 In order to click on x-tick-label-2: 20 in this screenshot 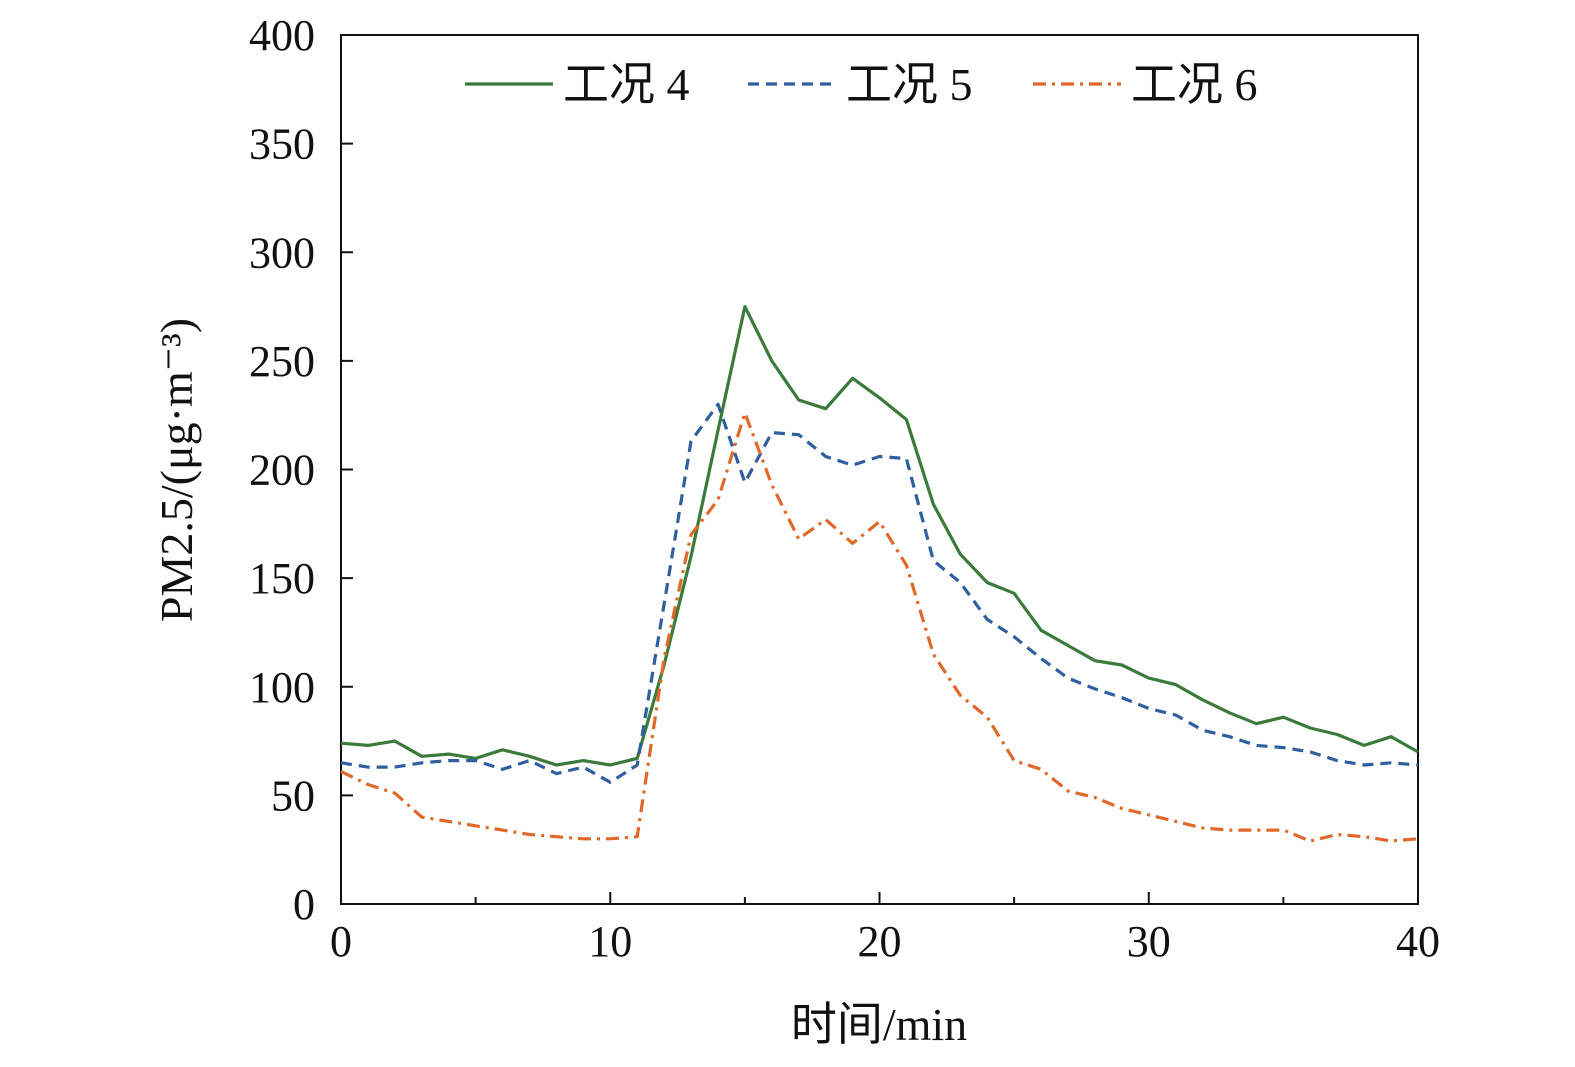, I will do `click(880, 941)`.